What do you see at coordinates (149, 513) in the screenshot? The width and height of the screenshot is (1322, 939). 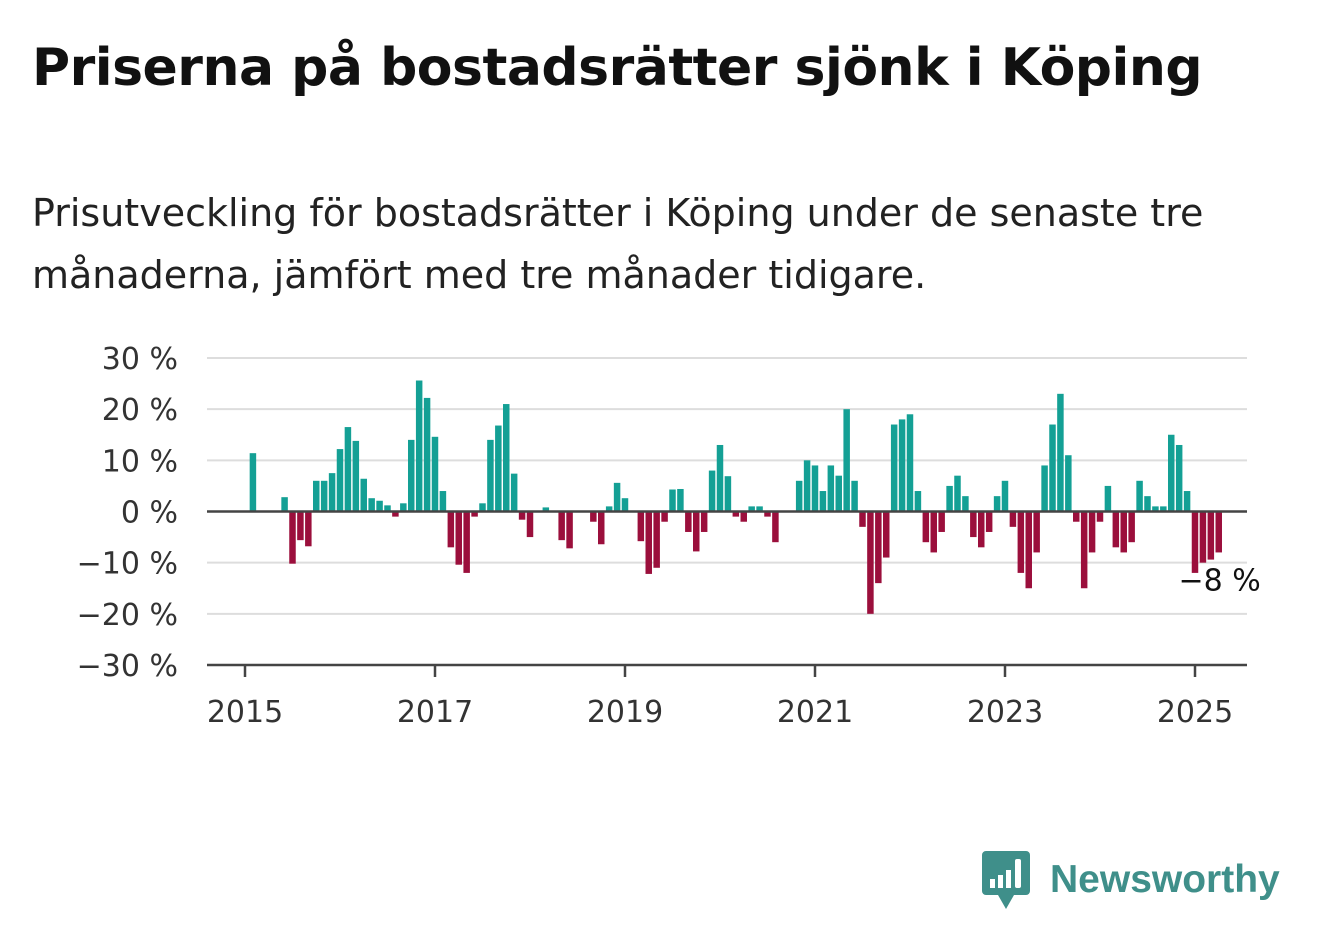 I see `y-tick-label: 0 %` at bounding box center [149, 513].